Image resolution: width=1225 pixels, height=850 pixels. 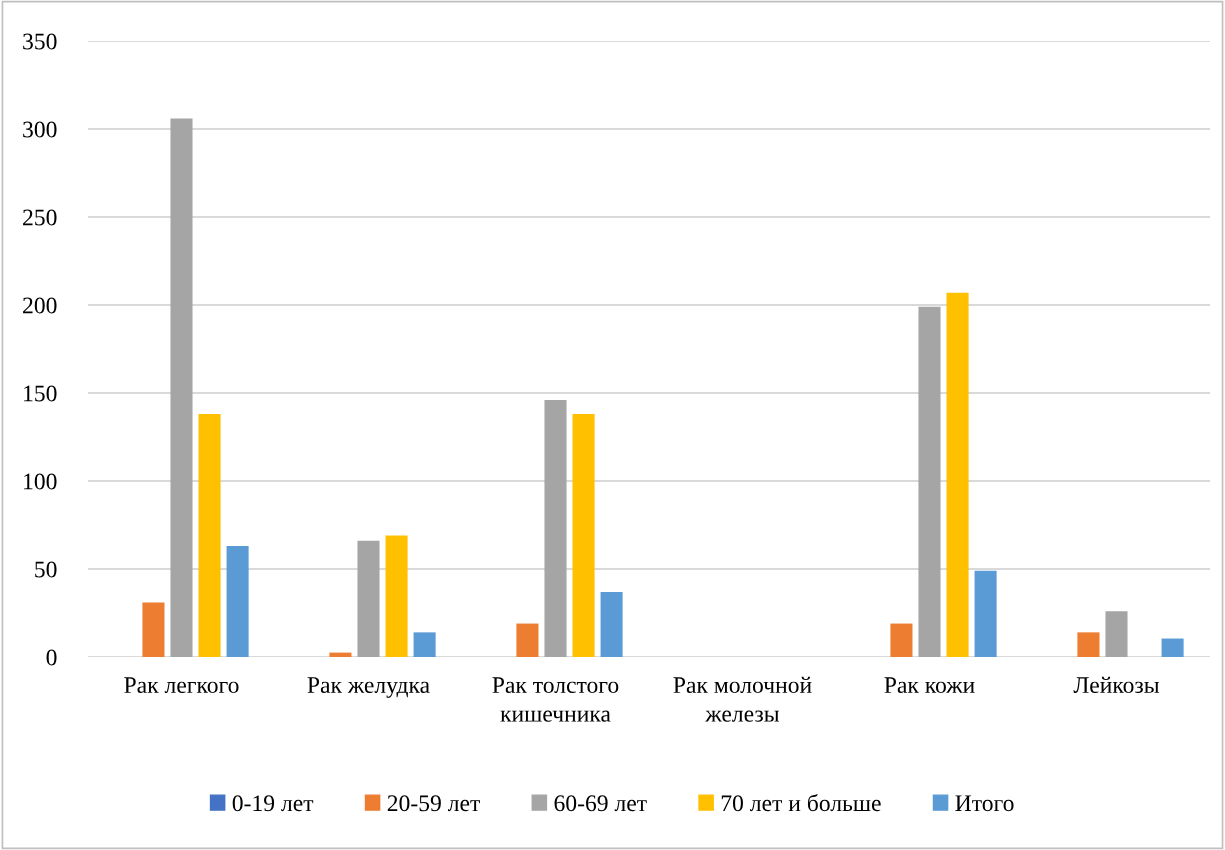 What do you see at coordinates (40, 129) in the screenshot?
I see `y-tick-label: 300` at bounding box center [40, 129].